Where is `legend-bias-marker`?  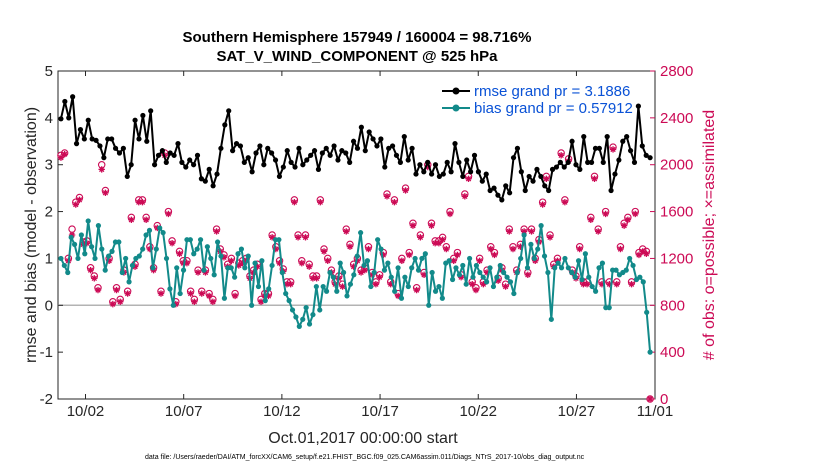
legend-bias-marker is located at coordinates (456, 108).